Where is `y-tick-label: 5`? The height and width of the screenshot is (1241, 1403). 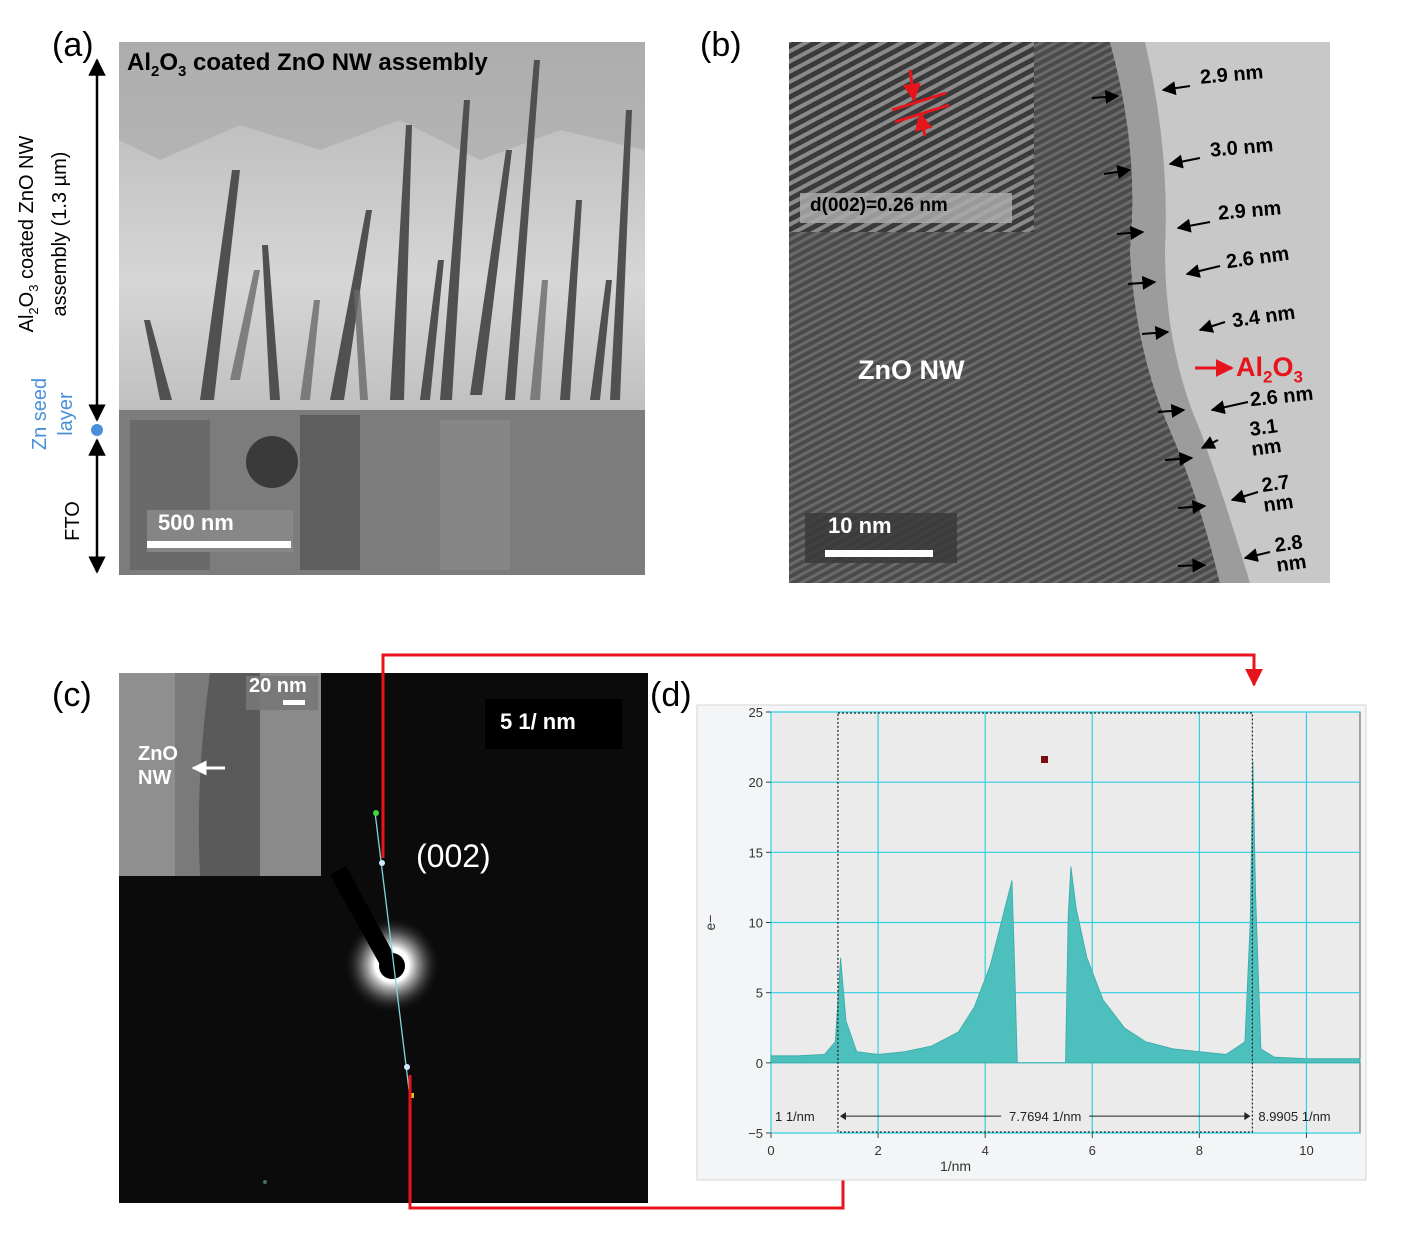 y-tick-label: 5 is located at coordinates (759, 993).